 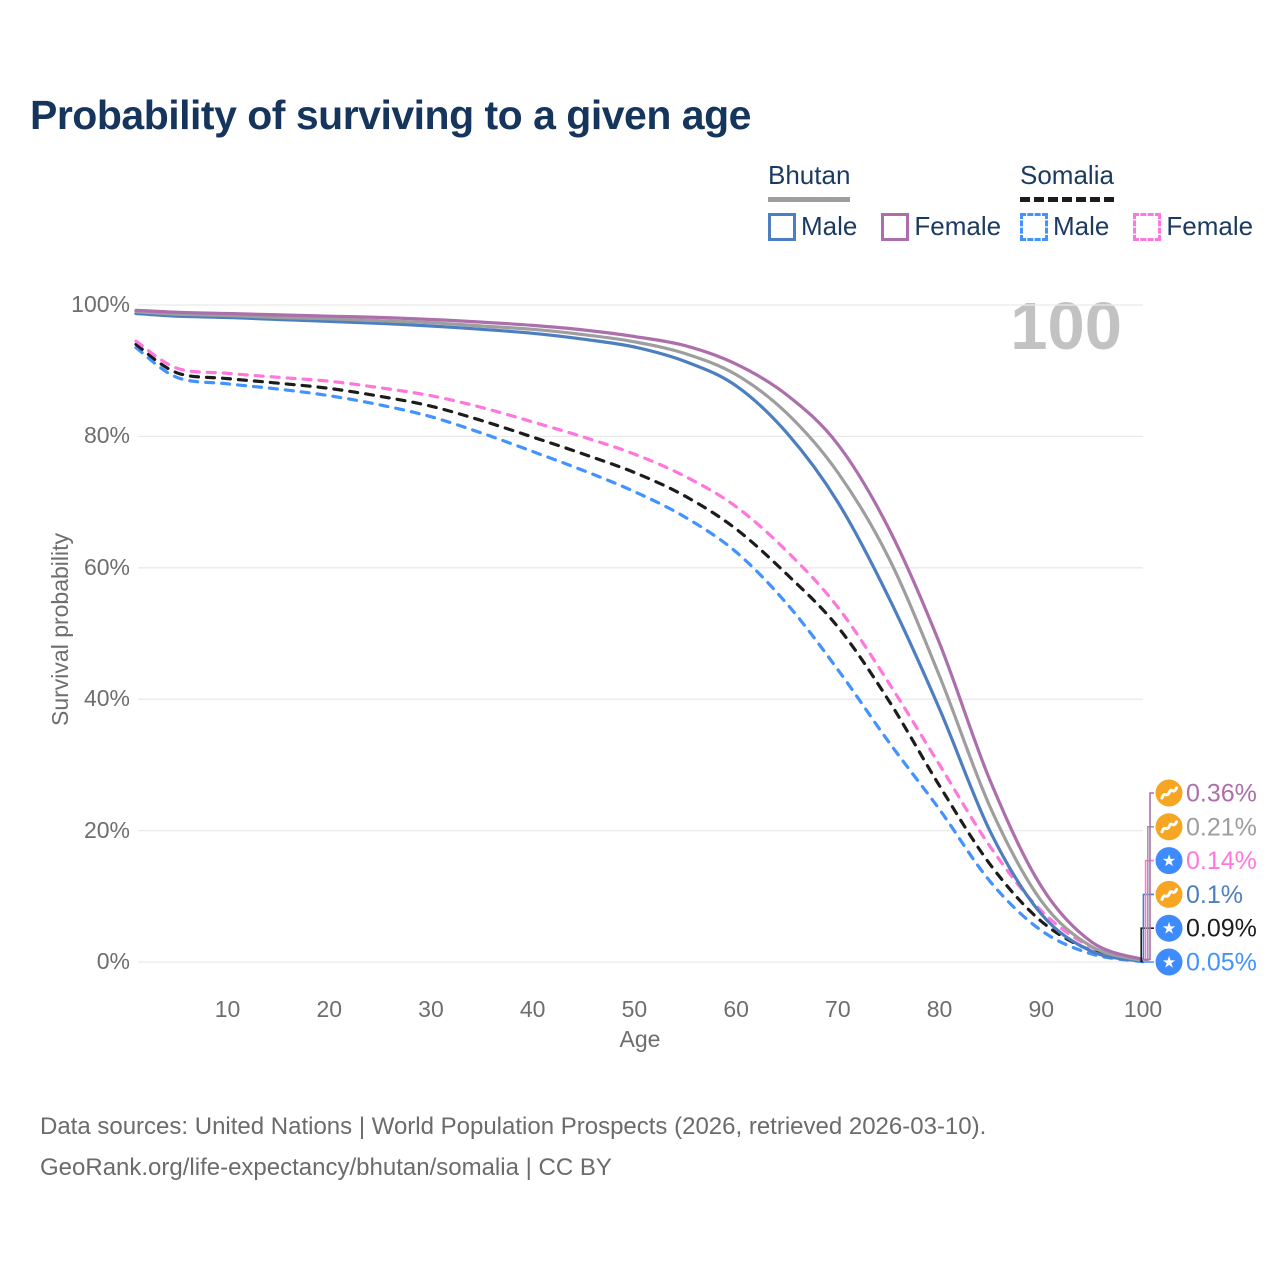 I want to click on legend-country-somalia: Somalia, so click(x=1067, y=181).